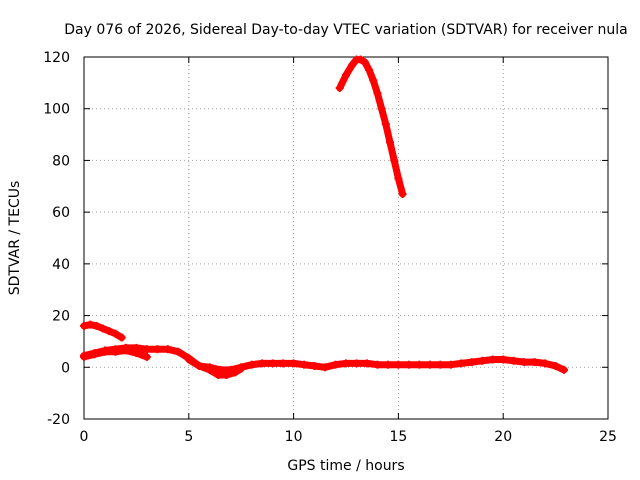  I want to click on y-axis-label: SDTVAR / TECUs, so click(15, 238).